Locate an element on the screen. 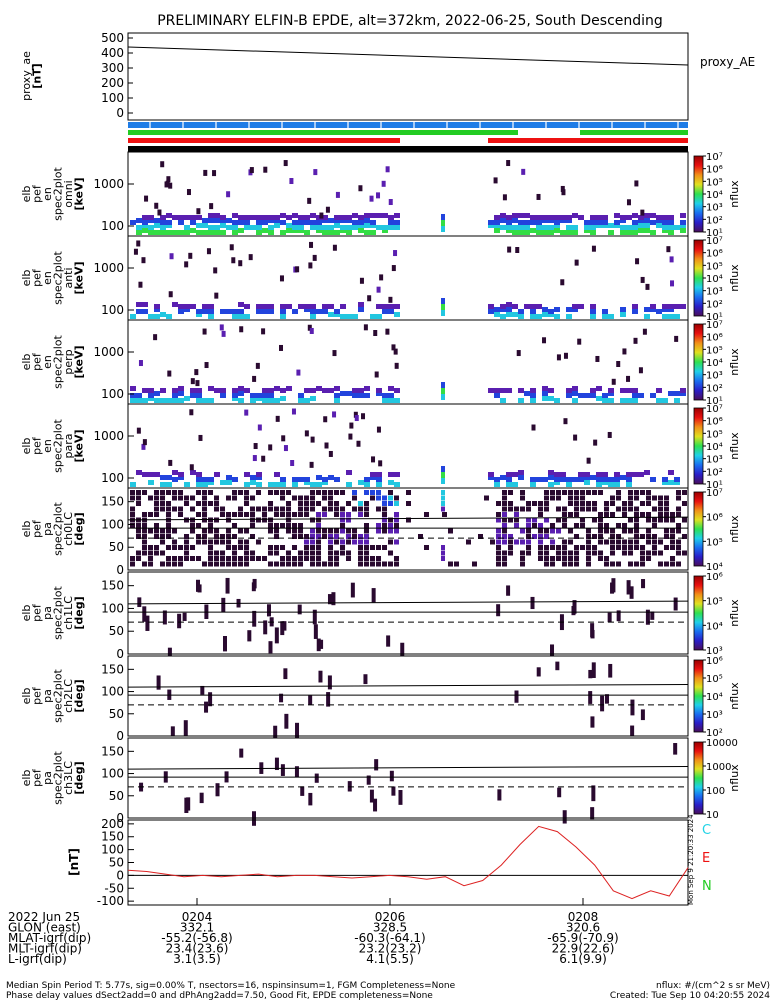 This screenshot has height=1000, width=775. y-tick-label: 100 is located at coordinates (112, 608).